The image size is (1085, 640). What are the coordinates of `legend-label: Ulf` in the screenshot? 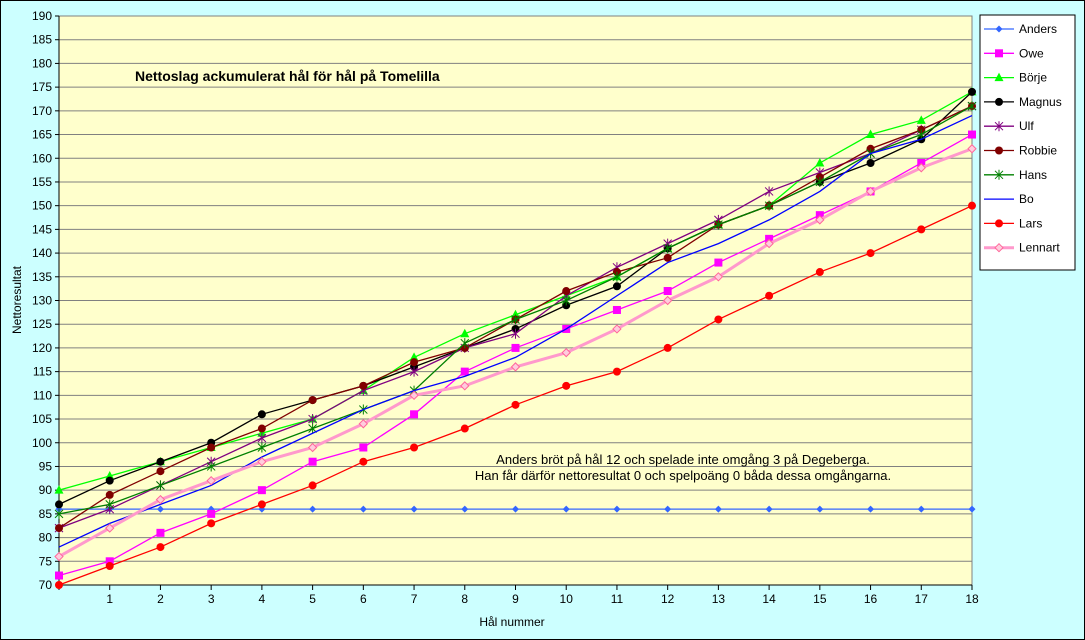 It's located at (1026, 126).